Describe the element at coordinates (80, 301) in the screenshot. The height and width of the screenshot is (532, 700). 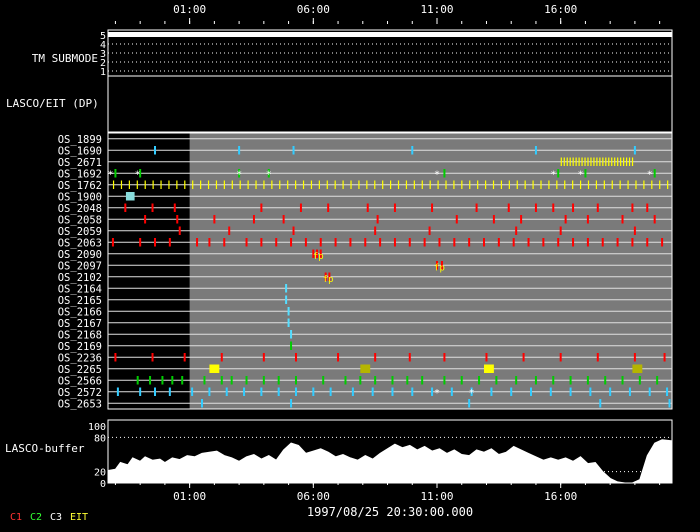
I see `row-label: OS_2165` at that location.